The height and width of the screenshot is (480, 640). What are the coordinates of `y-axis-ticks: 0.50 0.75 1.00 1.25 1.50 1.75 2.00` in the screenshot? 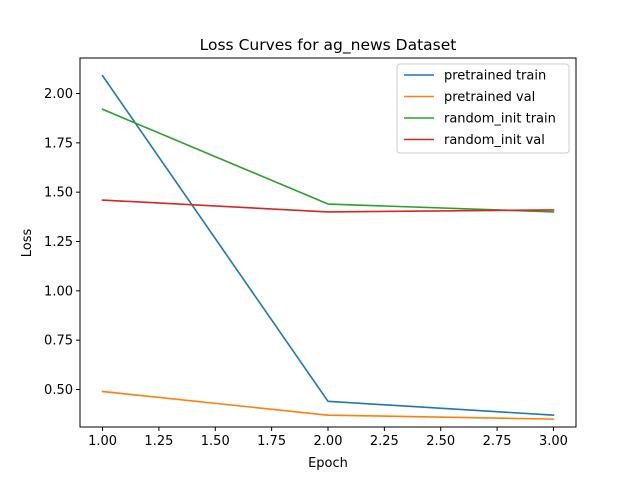 It's located at (62, 242).